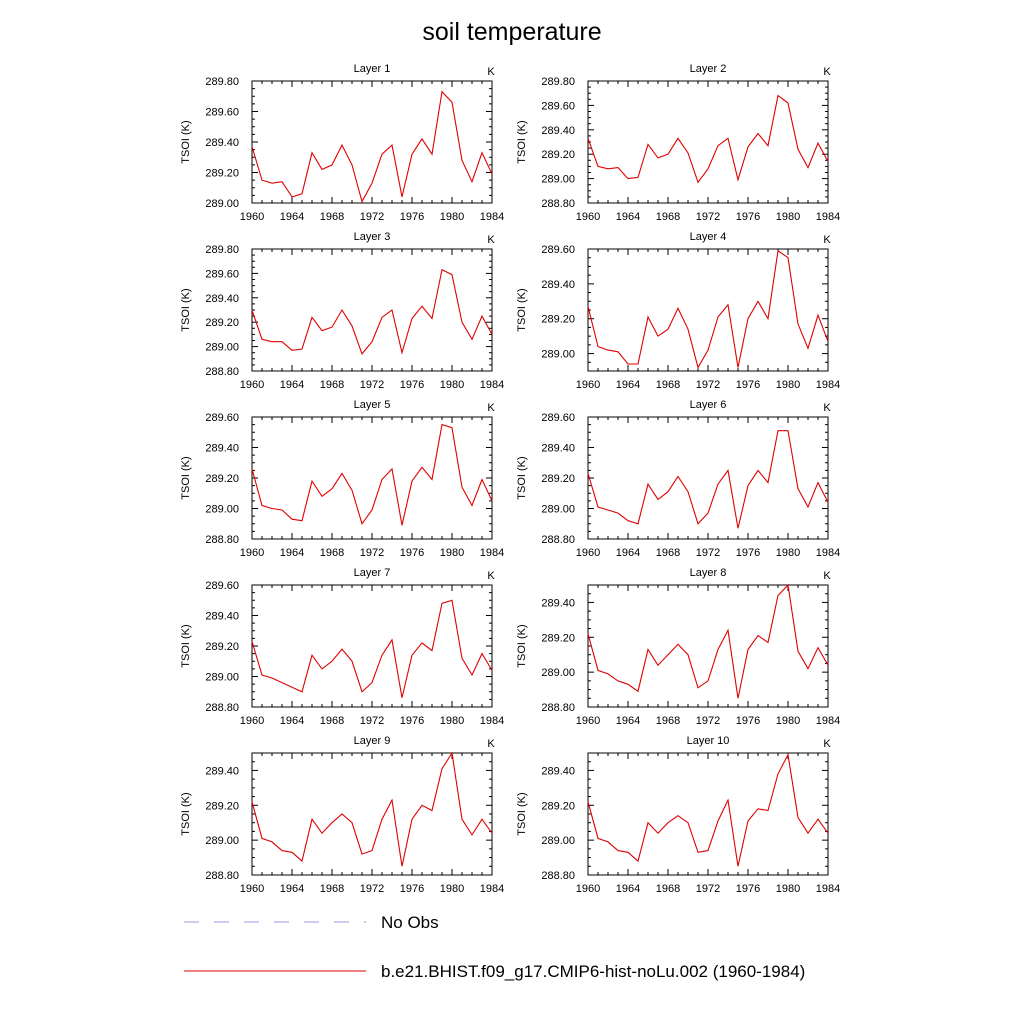 Image resolution: width=1024 pixels, height=1024 pixels. What do you see at coordinates (410, 922) in the screenshot?
I see `legend-label-1: No Obs` at bounding box center [410, 922].